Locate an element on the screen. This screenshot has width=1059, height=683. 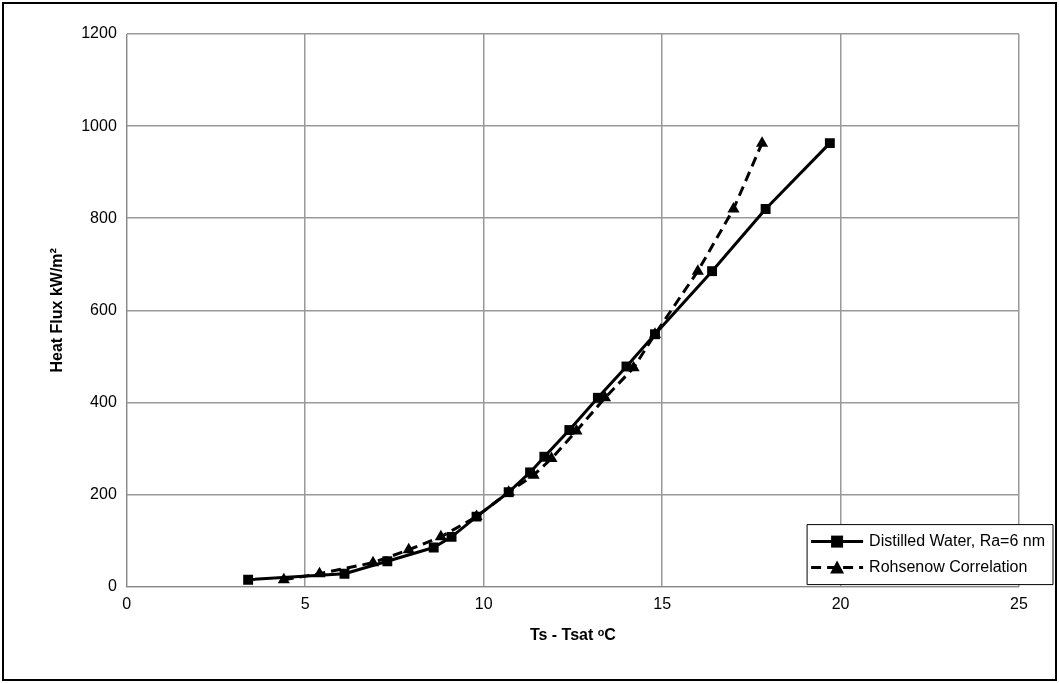
x-tick-label: 15 is located at coordinates (662, 603).